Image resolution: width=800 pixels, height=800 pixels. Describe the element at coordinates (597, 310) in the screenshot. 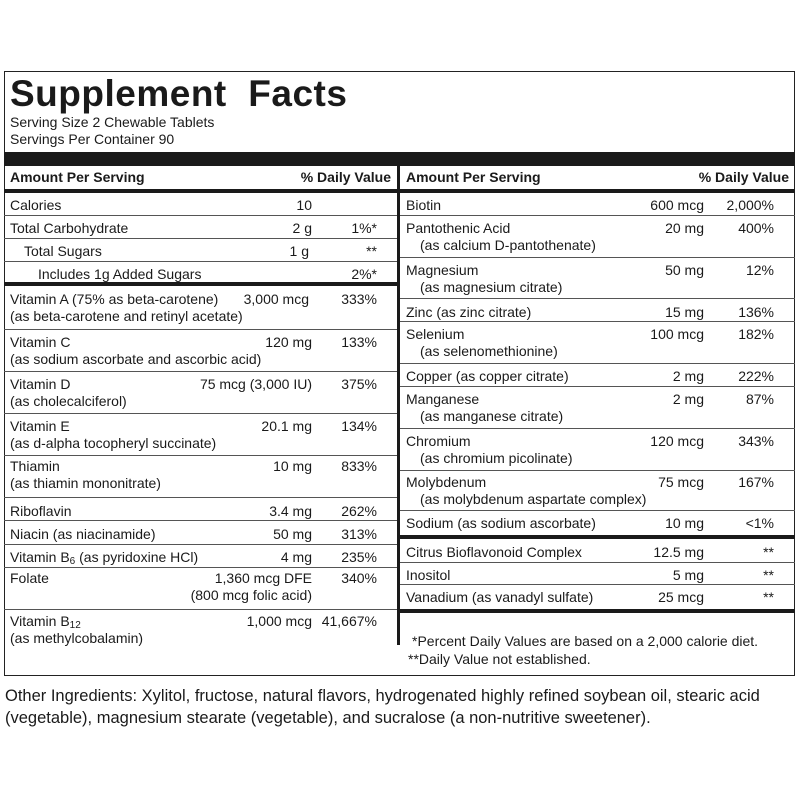

I see `nutrient-row: Zinc (as zinc citrate) 15 mg 136%` at that location.